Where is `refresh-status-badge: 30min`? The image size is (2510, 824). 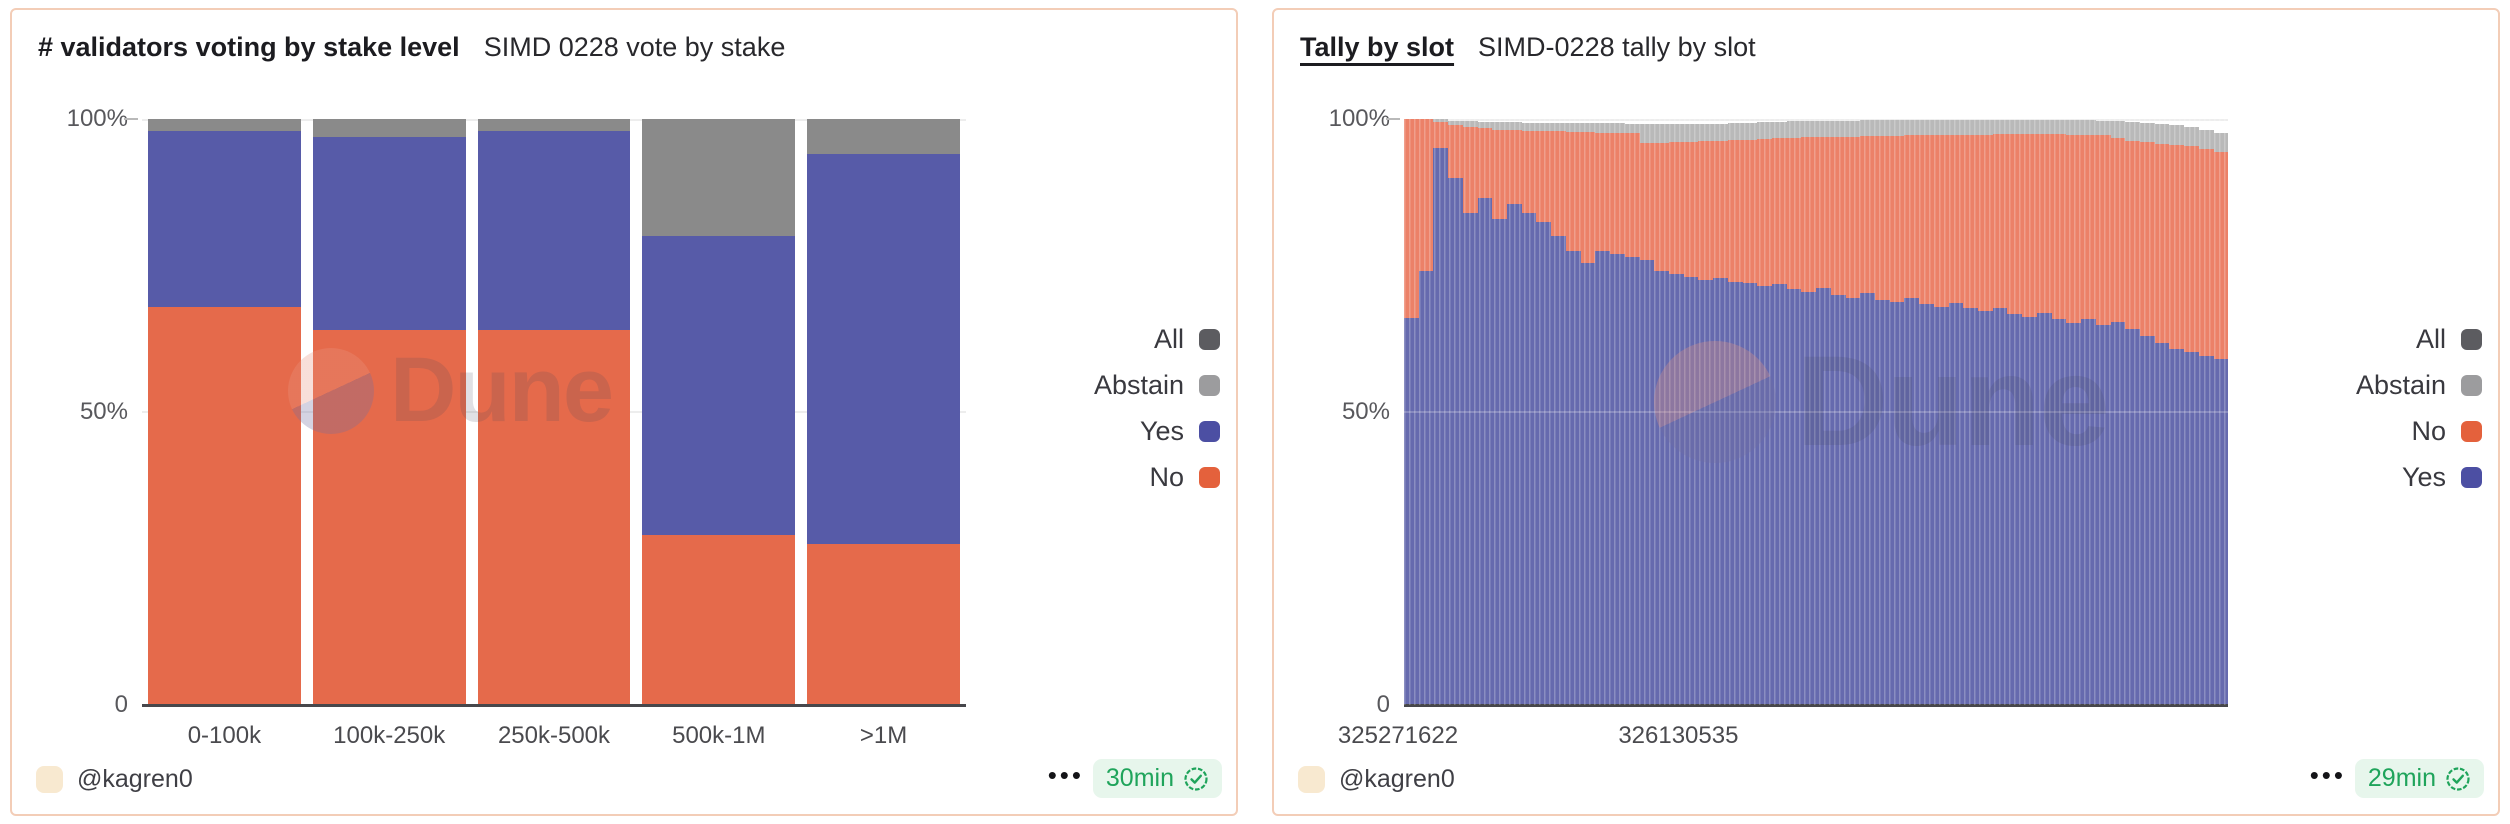 refresh-status-badge: 30min is located at coordinates (1157, 778).